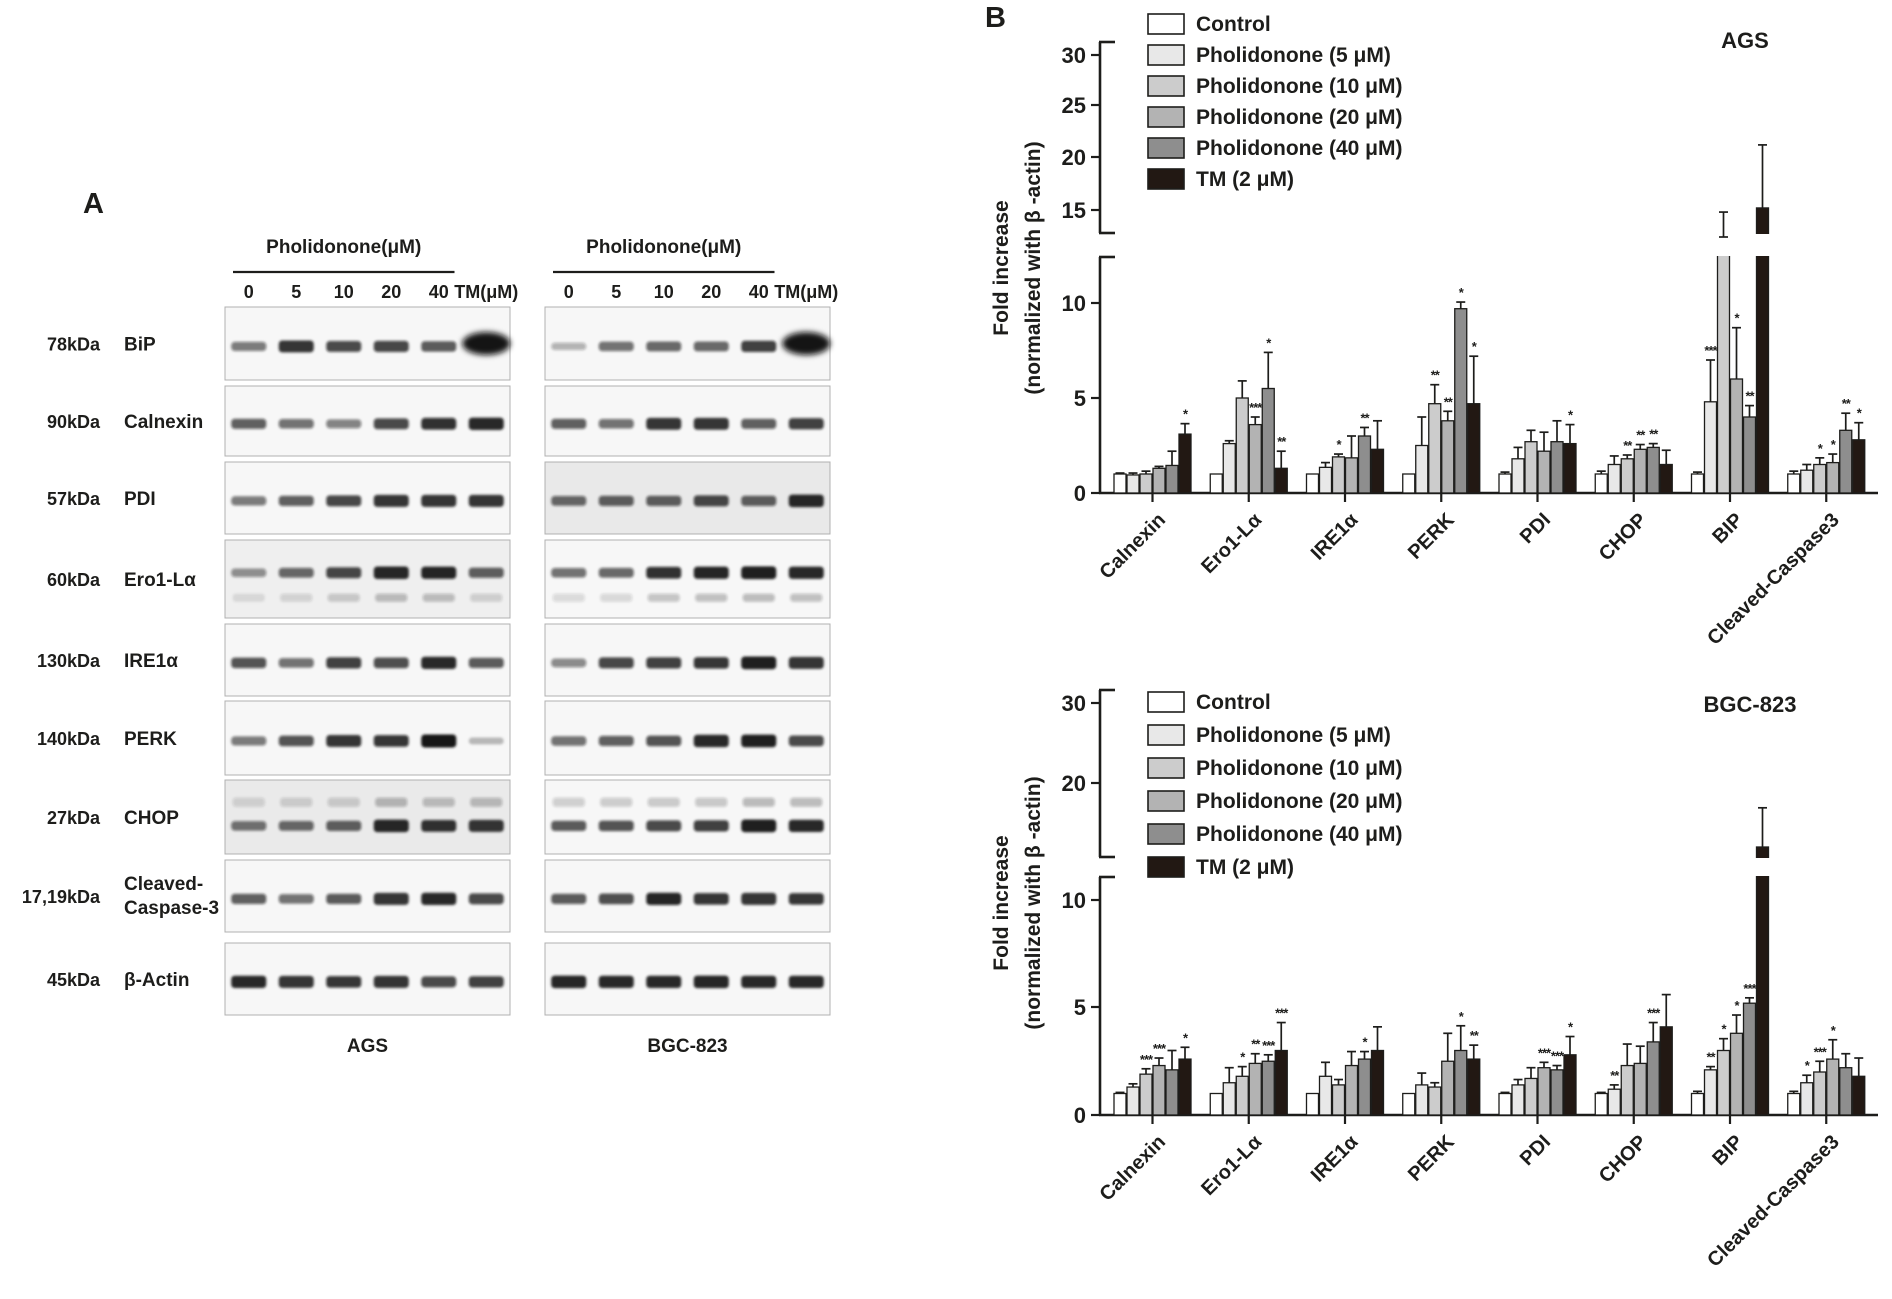 This screenshot has width=1892, height=1299. I want to click on lane-label: 40, so click(439, 292).